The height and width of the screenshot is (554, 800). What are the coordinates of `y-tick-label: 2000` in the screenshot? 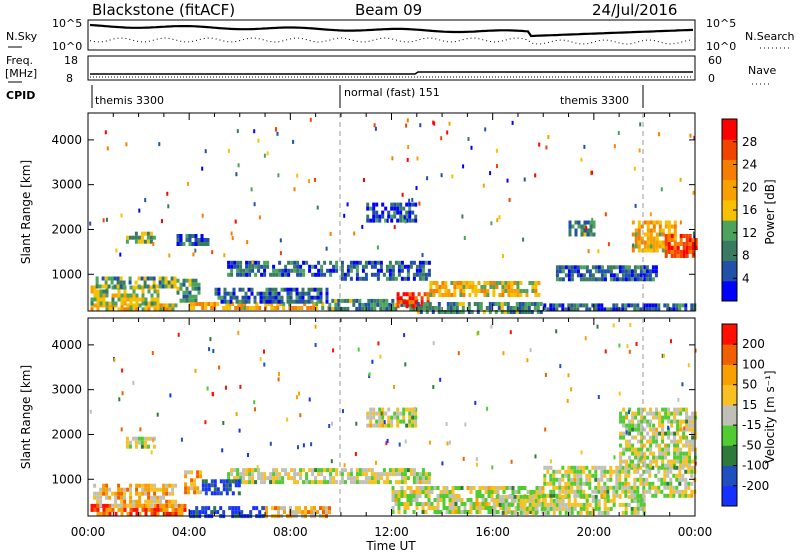 It's located at (66, 434).